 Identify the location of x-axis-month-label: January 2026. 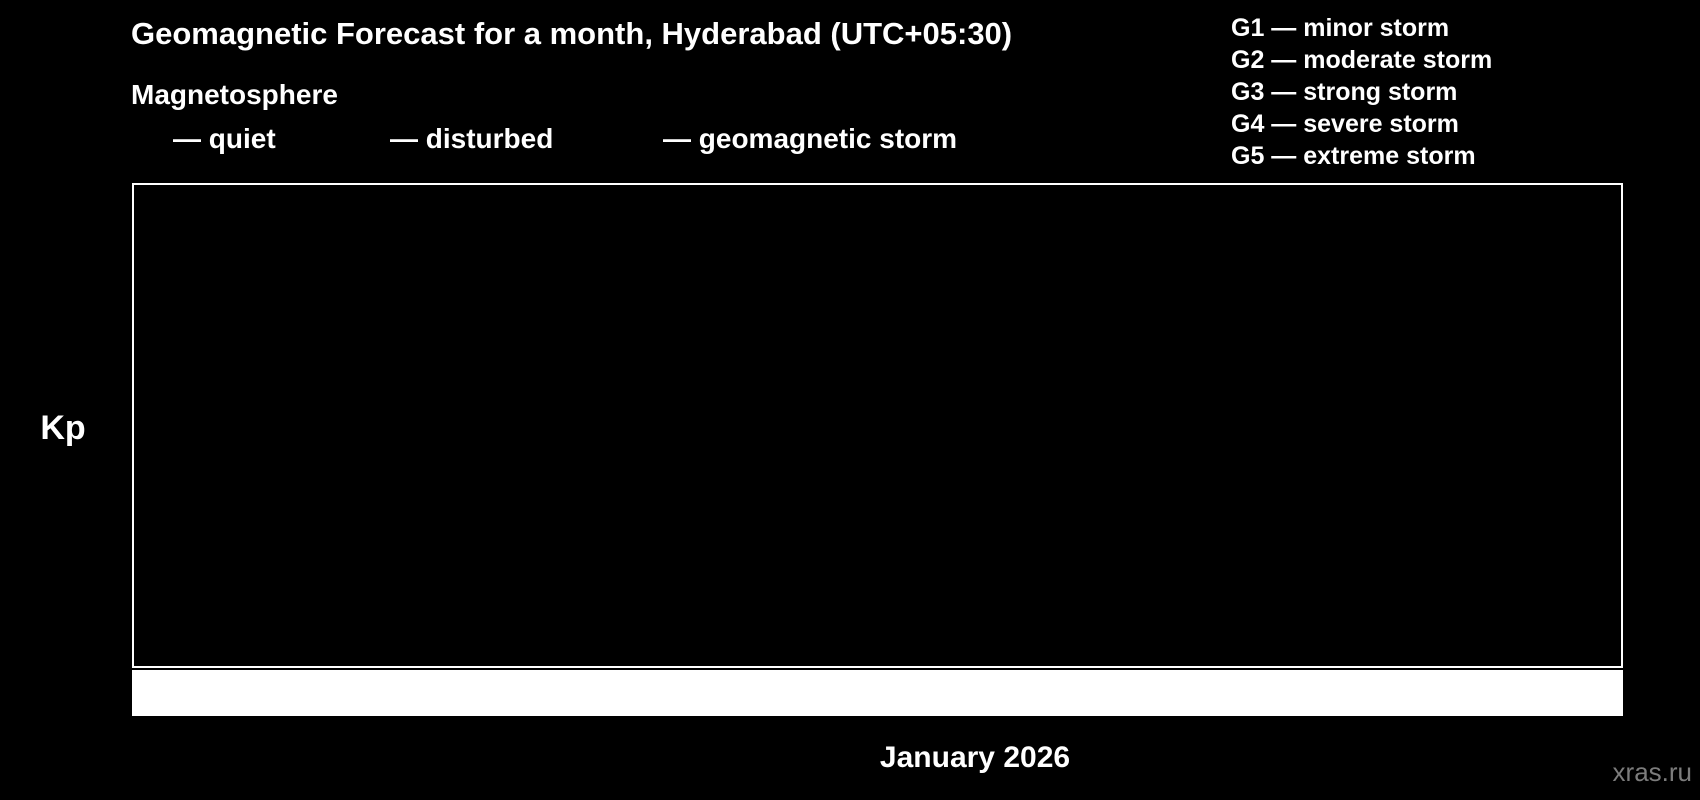
(975, 757).